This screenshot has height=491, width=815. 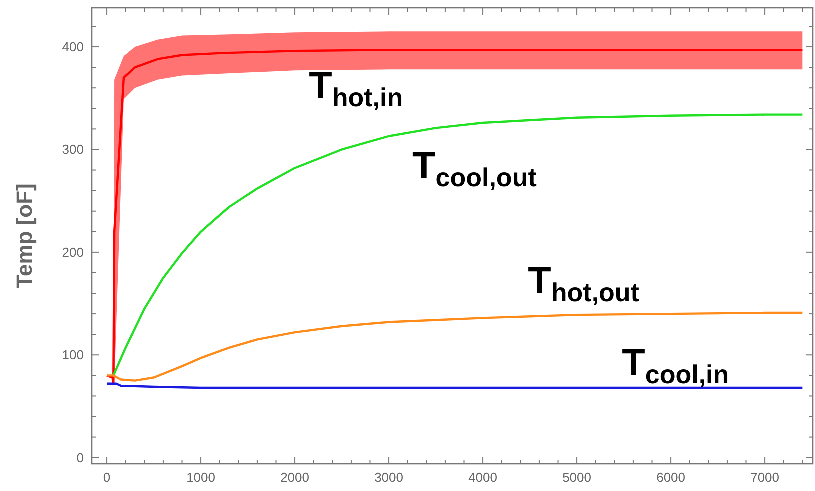 What do you see at coordinates (577, 477) in the screenshot?
I see `x-tick-label: 5000` at bounding box center [577, 477].